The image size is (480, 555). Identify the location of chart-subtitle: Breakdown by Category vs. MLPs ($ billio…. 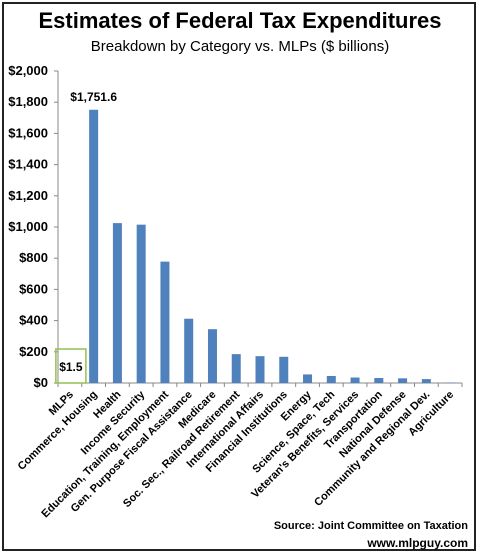
(240, 46).